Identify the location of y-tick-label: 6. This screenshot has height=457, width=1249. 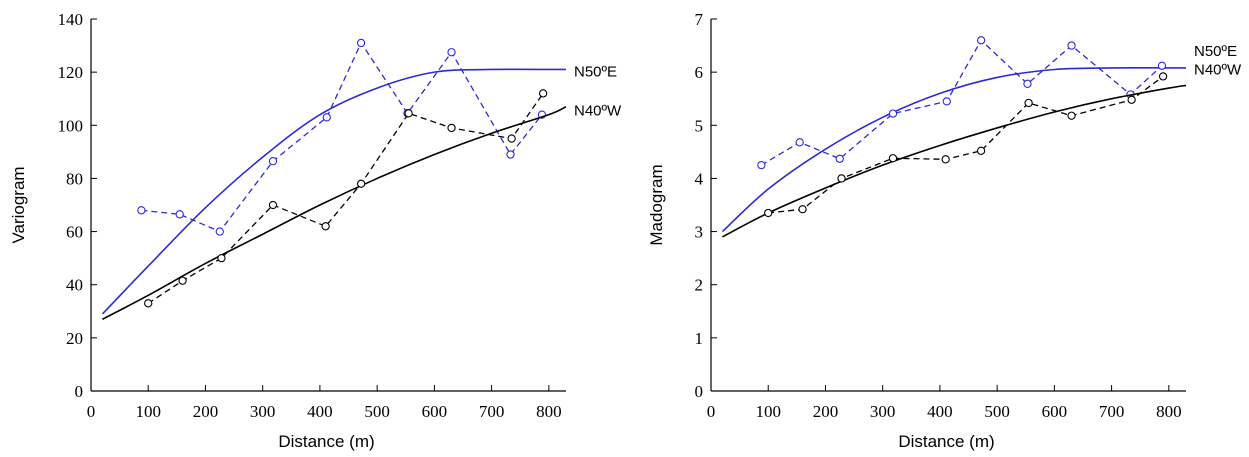
(699, 72).